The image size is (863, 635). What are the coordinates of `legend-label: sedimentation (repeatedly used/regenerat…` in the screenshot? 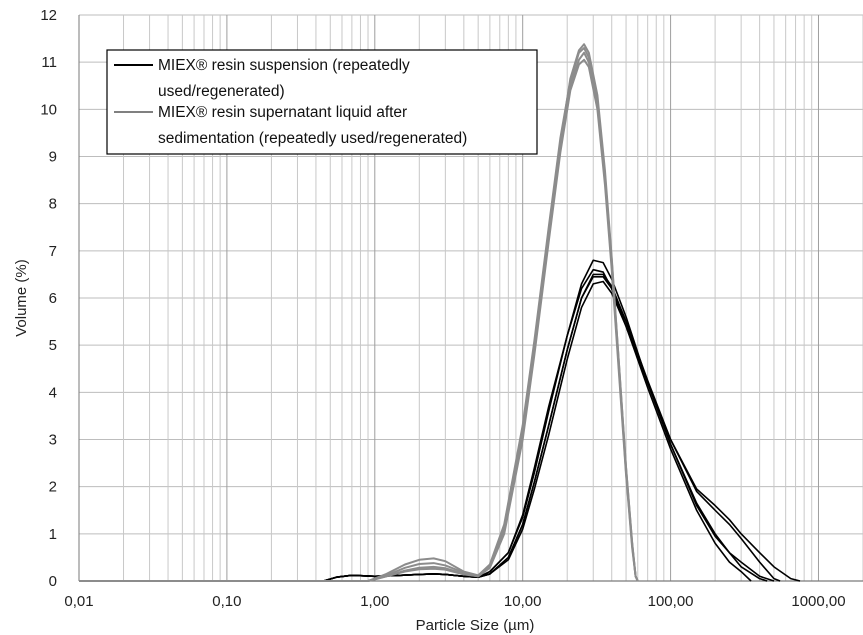 It's located at (312, 138).